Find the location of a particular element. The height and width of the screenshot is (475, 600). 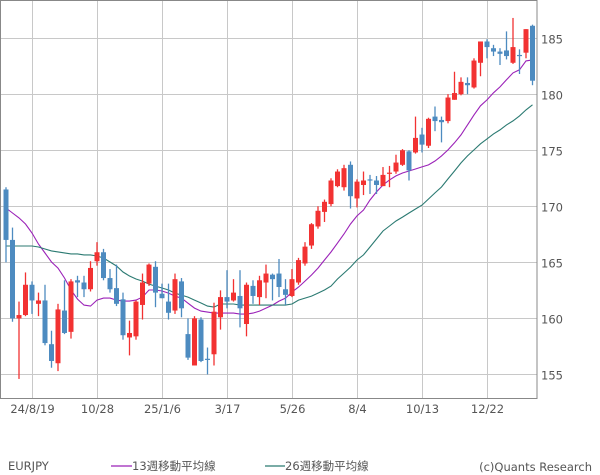

legend-symbol: EURJPY is located at coordinates (29, 466).